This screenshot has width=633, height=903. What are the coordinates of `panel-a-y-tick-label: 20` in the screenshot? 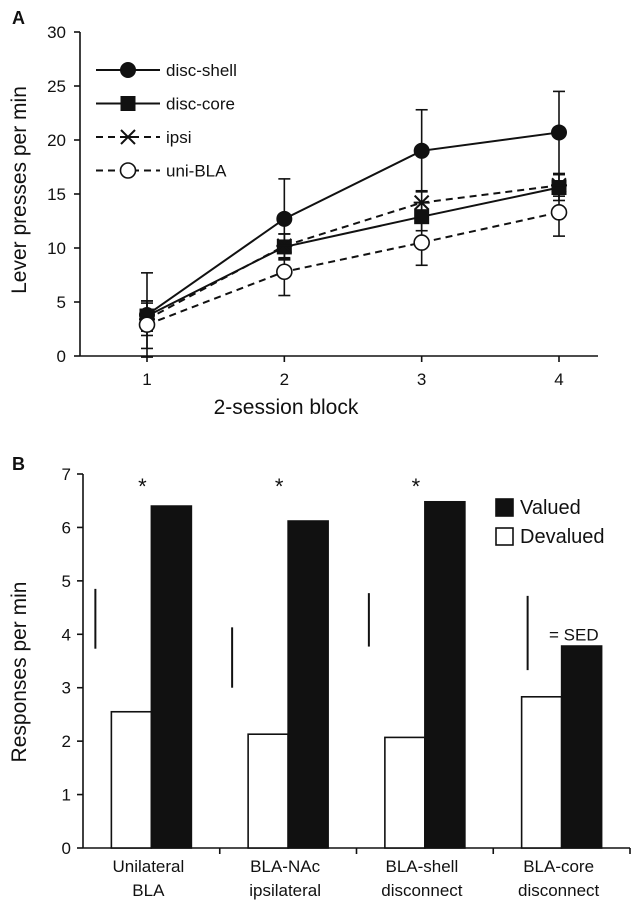 It's located at (56, 140).